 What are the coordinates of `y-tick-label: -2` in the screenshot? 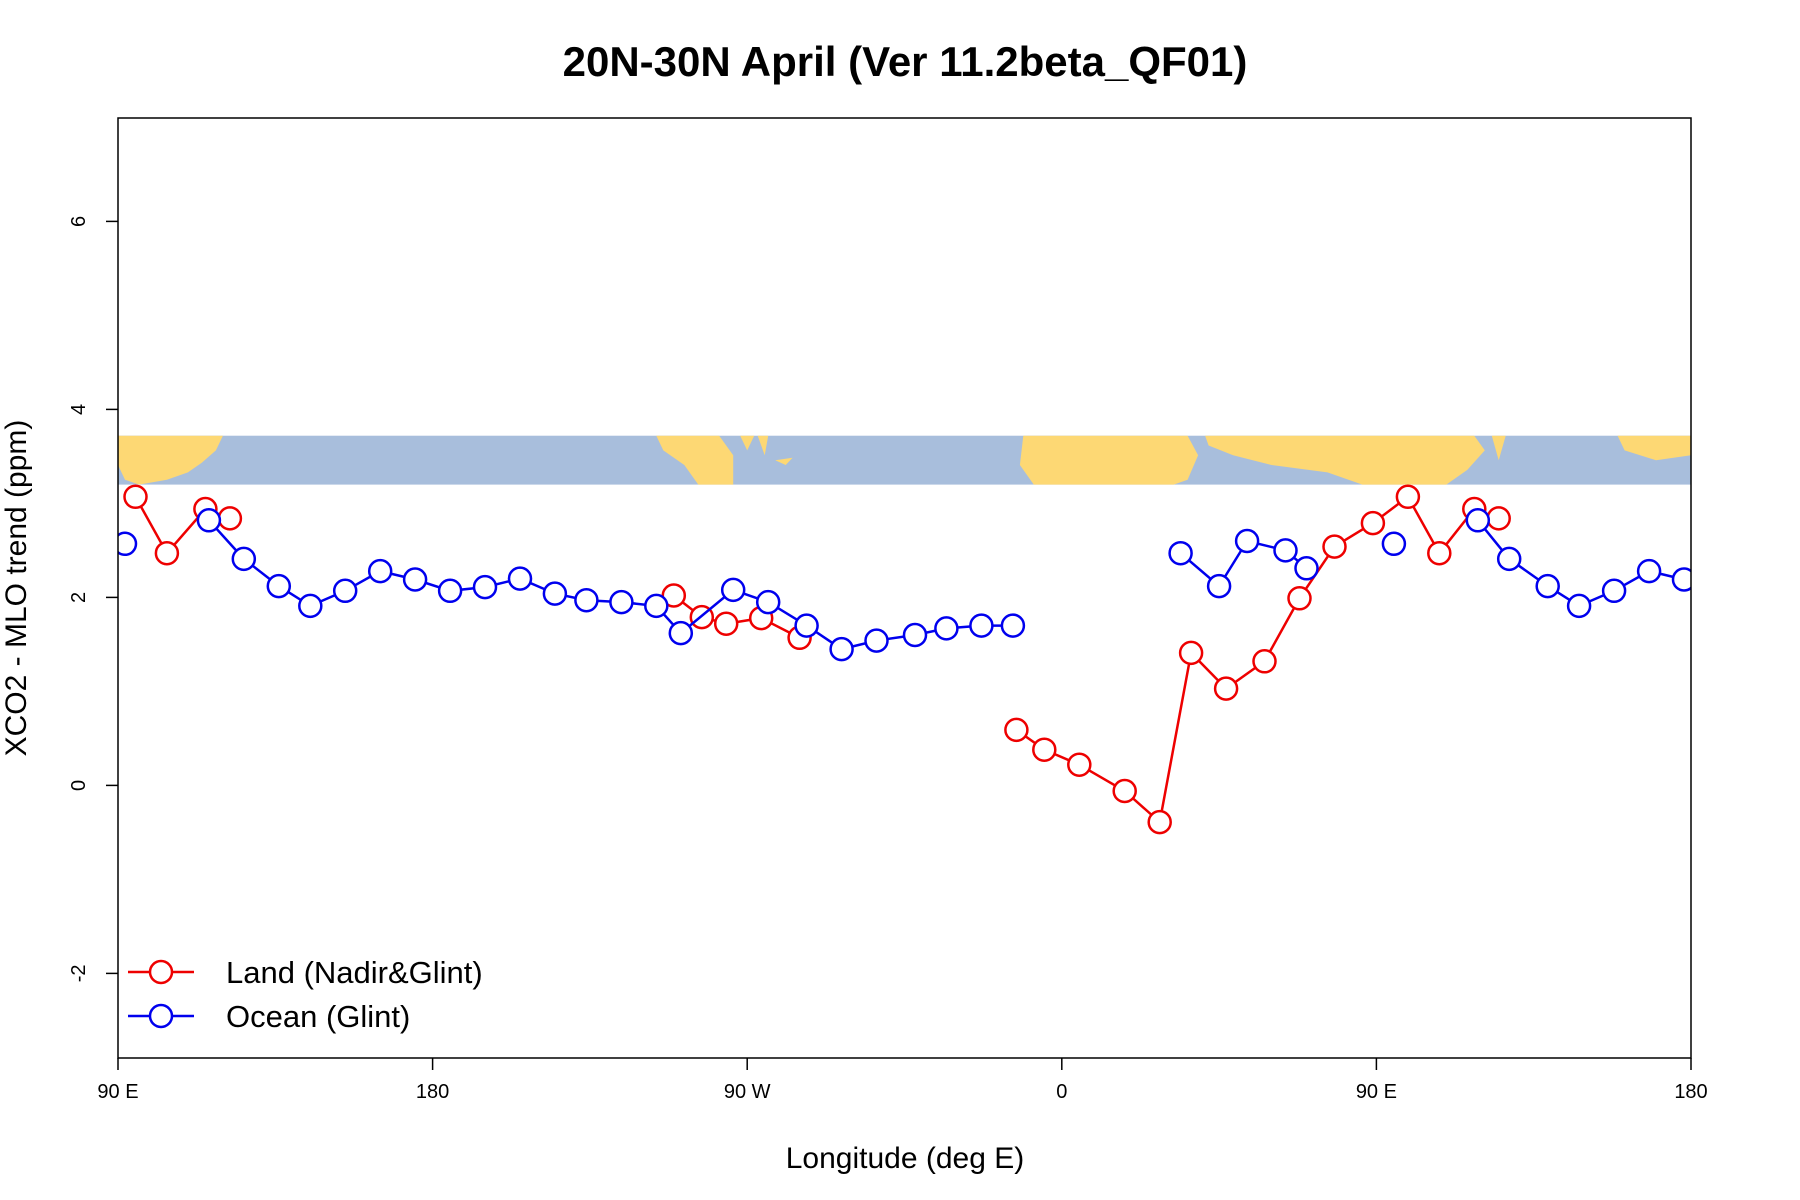 It's located at (79, 974).